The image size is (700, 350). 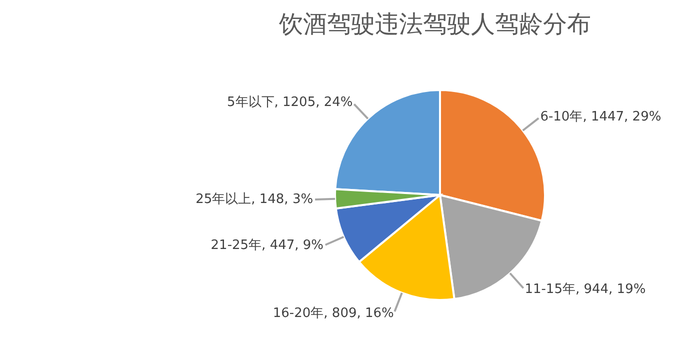 What do you see at coordinates (289, 102) in the screenshot?
I see `slice-label: 5年以下, 1205, 24%` at bounding box center [289, 102].